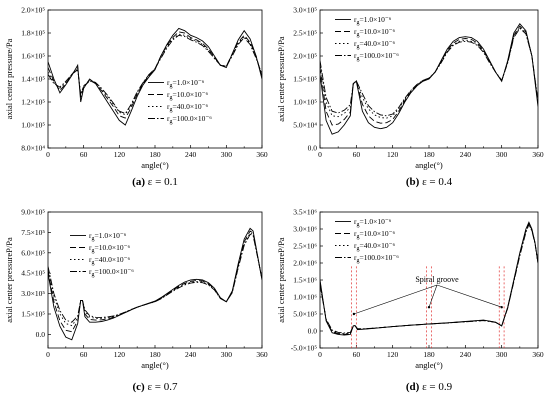 The width and height of the screenshot is (550, 410). I want to click on y-tick-label: 2.5×10⁶, so click(305, 246).